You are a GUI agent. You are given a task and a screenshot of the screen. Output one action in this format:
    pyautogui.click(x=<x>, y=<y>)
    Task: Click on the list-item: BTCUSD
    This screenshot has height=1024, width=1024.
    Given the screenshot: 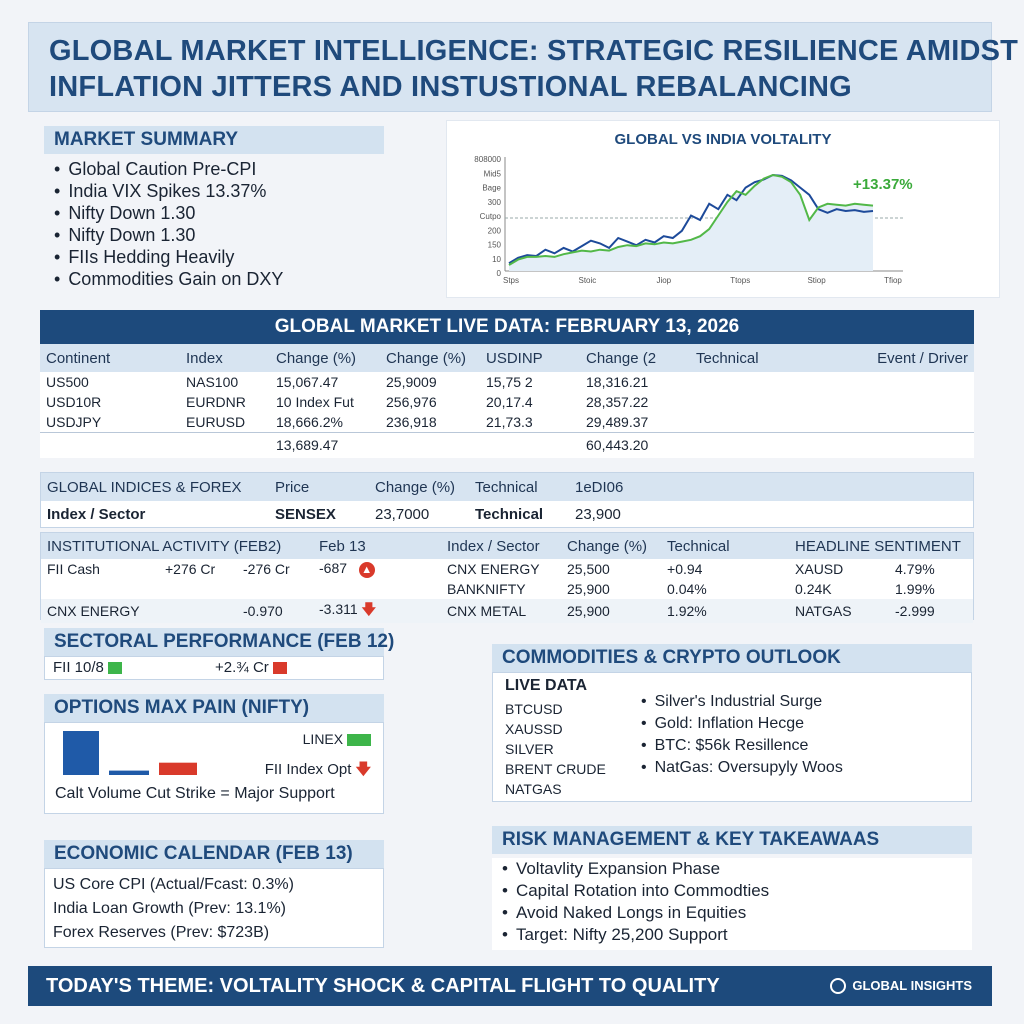 What is the action you would take?
    pyautogui.click(x=534, y=709)
    